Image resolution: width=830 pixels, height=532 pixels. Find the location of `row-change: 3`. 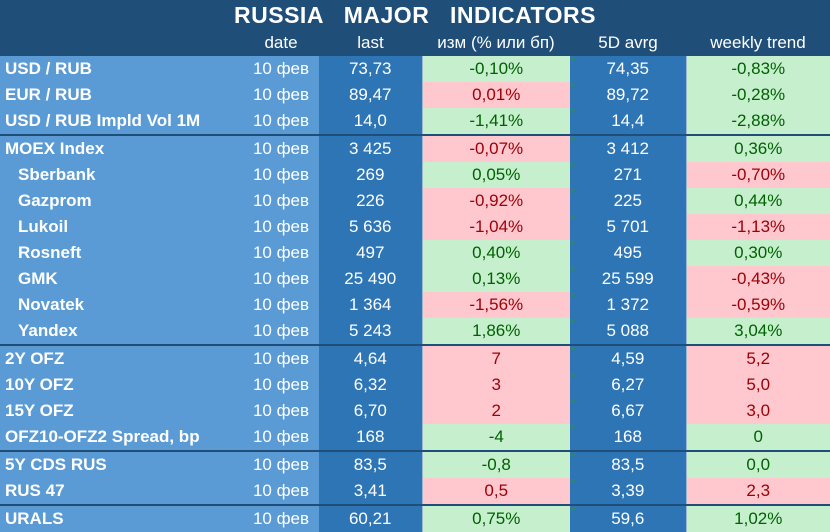

row-change: 3 is located at coordinates (495, 385).